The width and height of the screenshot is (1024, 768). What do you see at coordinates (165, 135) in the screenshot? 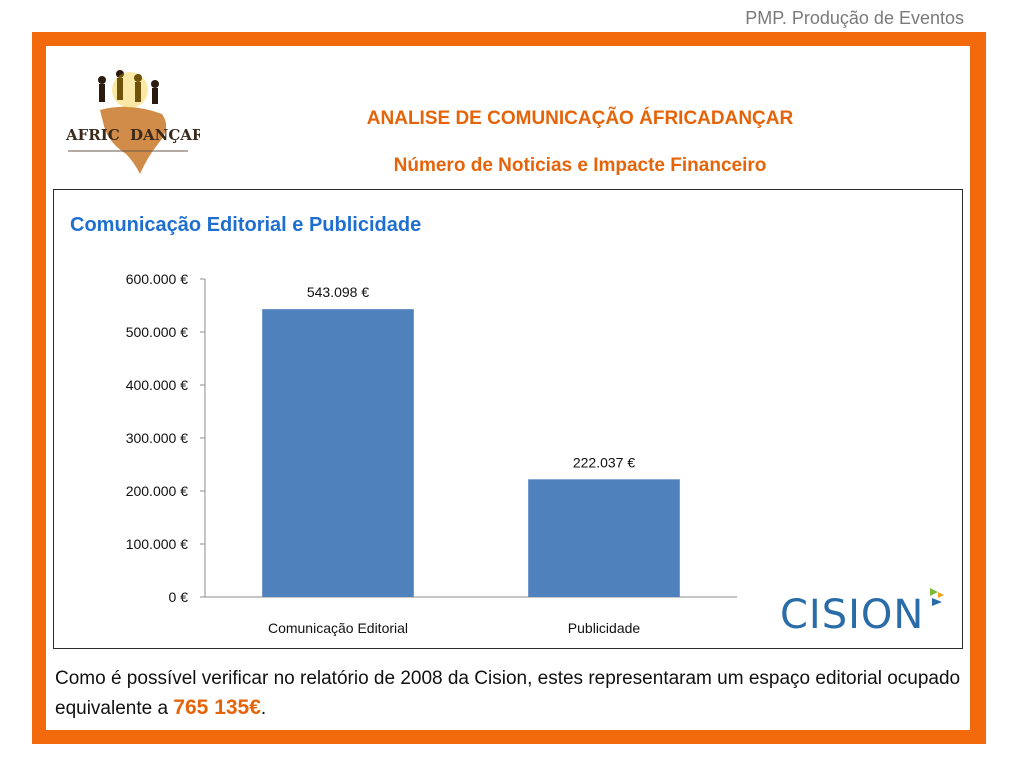
I see `svg-text: DANÇAR` at bounding box center [165, 135].